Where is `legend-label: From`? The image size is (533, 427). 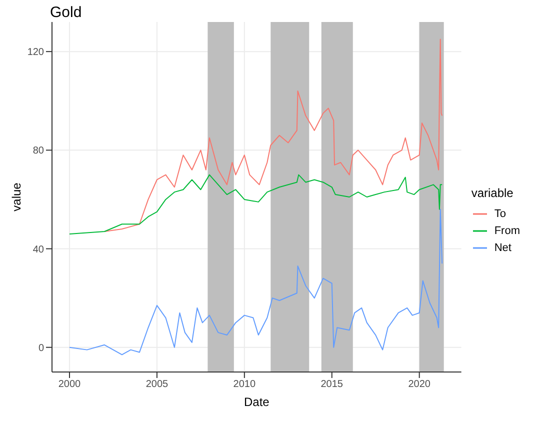
legend-label: From is located at coordinates (507, 231).